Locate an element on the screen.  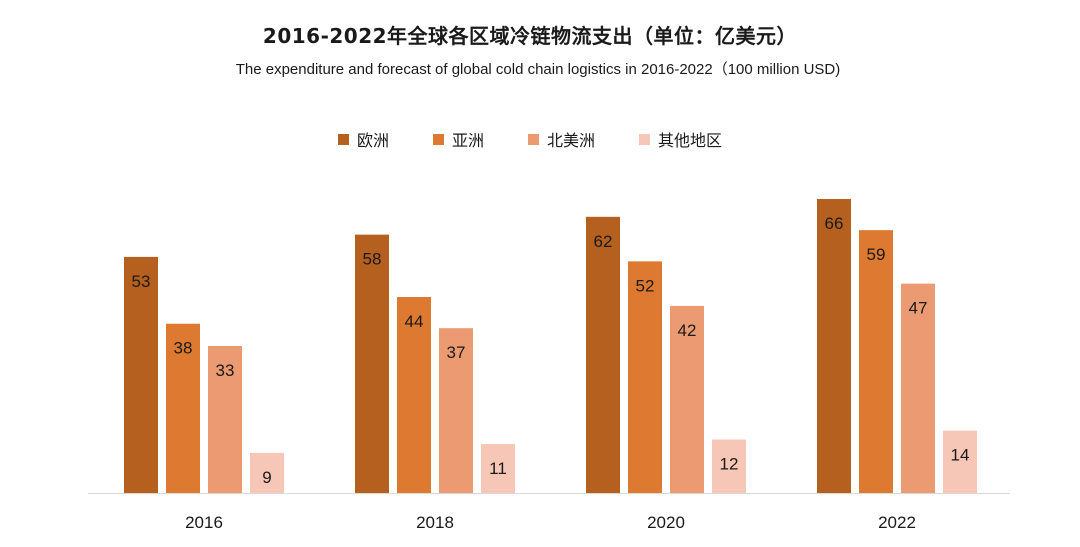
data-label-asia-2016: 38 is located at coordinates (183, 348).